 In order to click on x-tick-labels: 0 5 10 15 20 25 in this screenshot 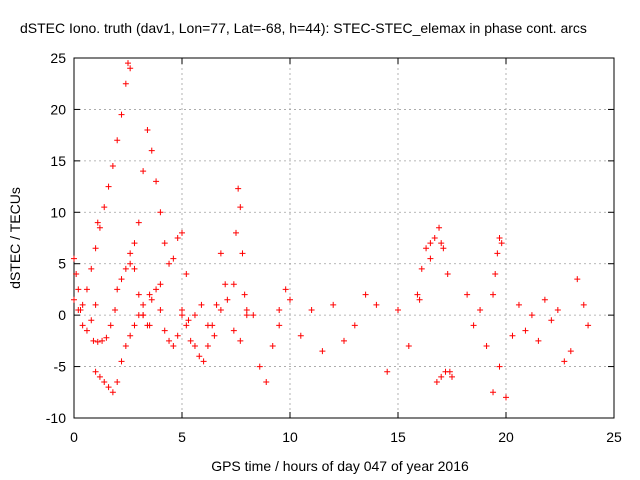, I will do `click(346, 437)`.